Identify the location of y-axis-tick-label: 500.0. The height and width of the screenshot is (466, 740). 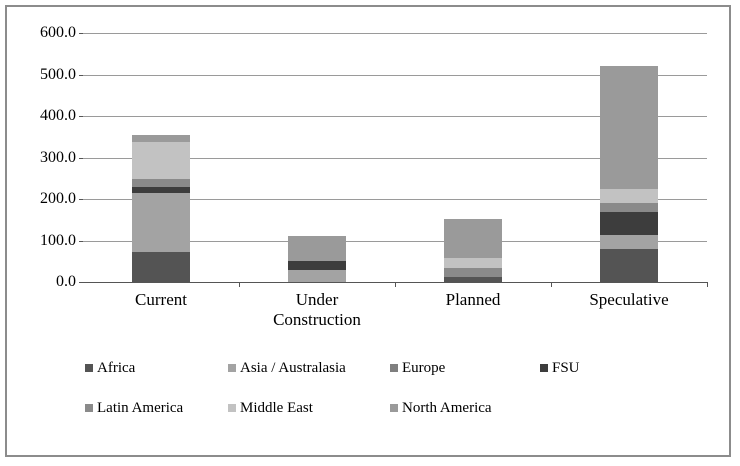
(58, 74).